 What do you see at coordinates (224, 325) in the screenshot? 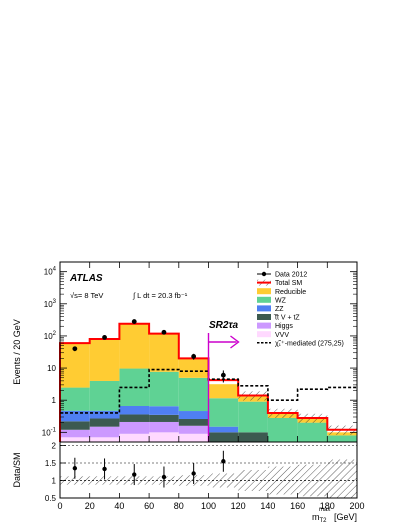
I see `signal-region-label: SR2τa` at bounding box center [224, 325].